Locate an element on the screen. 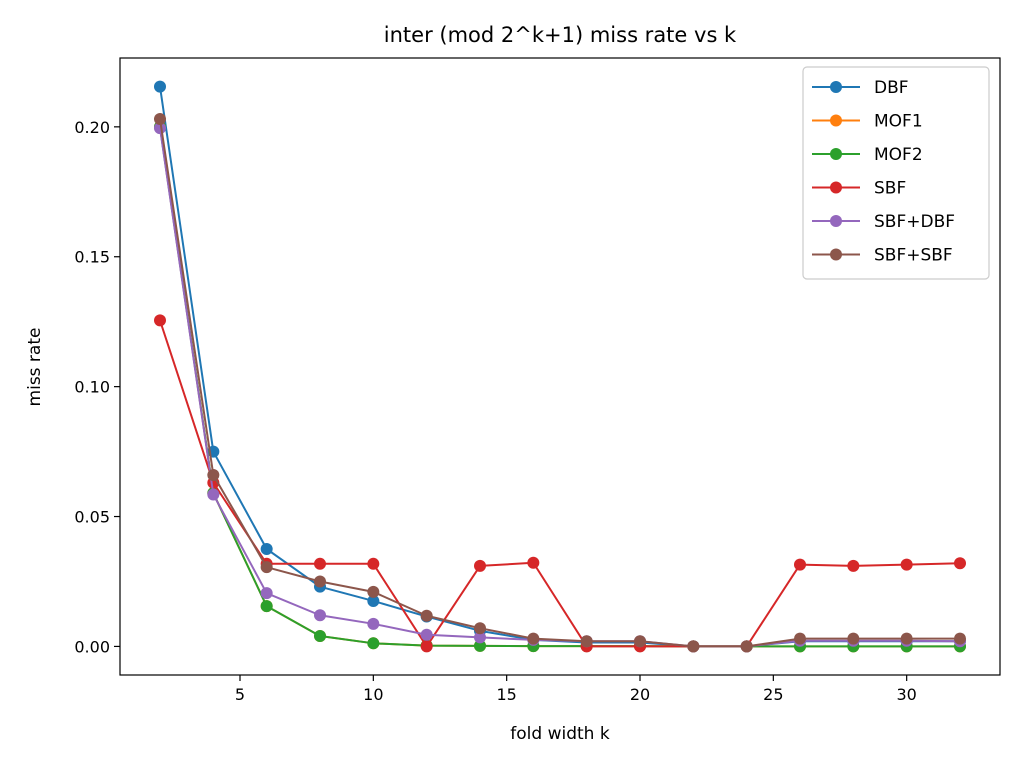  y-tick-label: 0.15 is located at coordinates (92, 257).